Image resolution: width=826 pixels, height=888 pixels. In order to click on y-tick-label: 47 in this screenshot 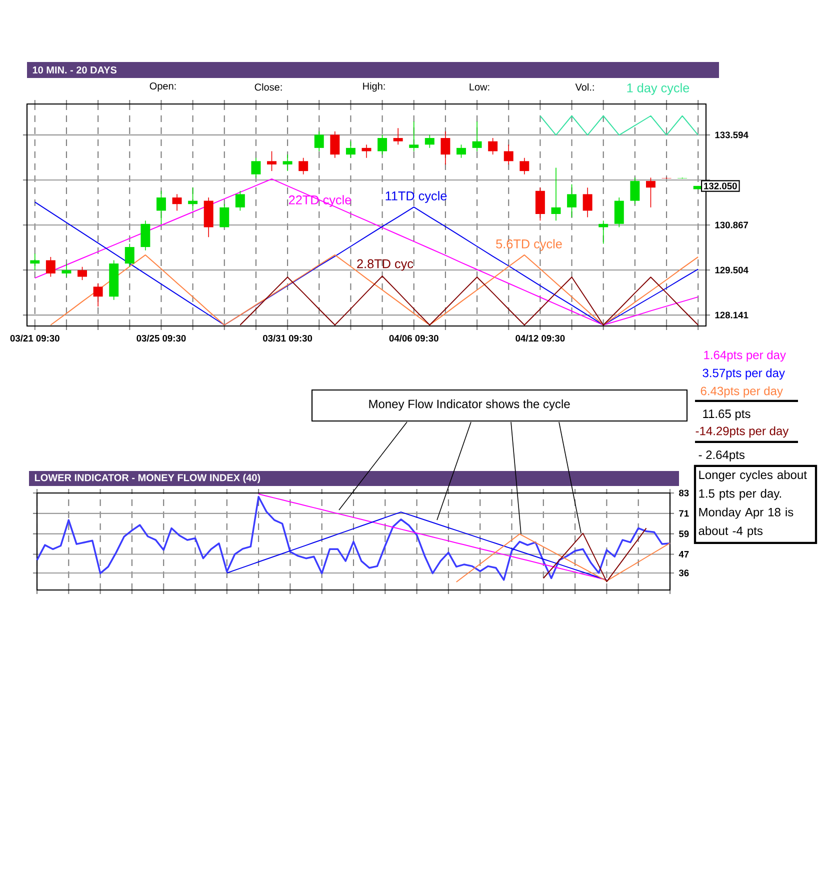, I will do `click(683, 554)`.